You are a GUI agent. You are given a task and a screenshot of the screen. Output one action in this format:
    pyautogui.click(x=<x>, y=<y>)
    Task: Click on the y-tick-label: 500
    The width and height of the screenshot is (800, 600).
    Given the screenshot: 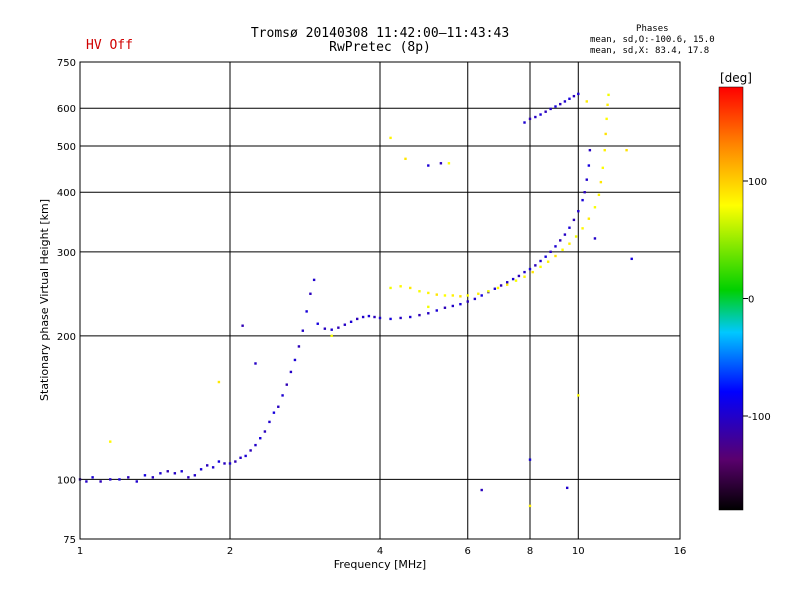 What is the action you would take?
    pyautogui.click(x=66, y=147)
    